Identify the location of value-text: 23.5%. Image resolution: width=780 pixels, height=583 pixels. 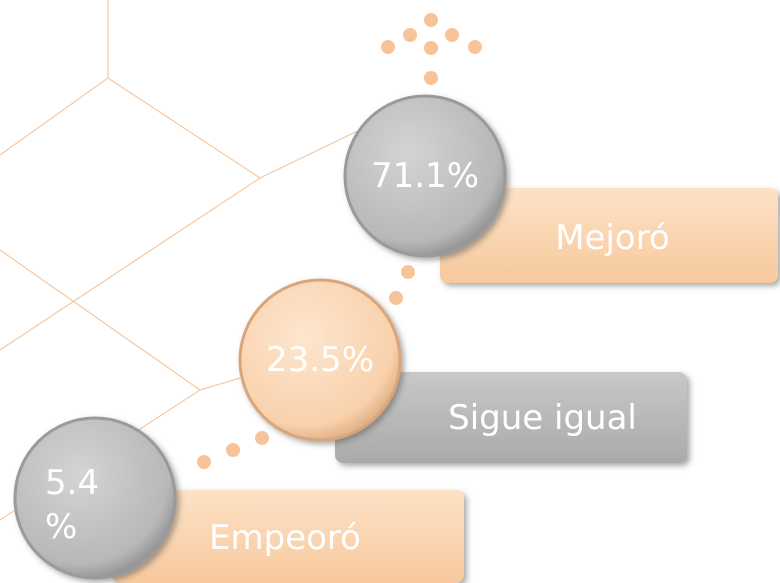
(319, 359).